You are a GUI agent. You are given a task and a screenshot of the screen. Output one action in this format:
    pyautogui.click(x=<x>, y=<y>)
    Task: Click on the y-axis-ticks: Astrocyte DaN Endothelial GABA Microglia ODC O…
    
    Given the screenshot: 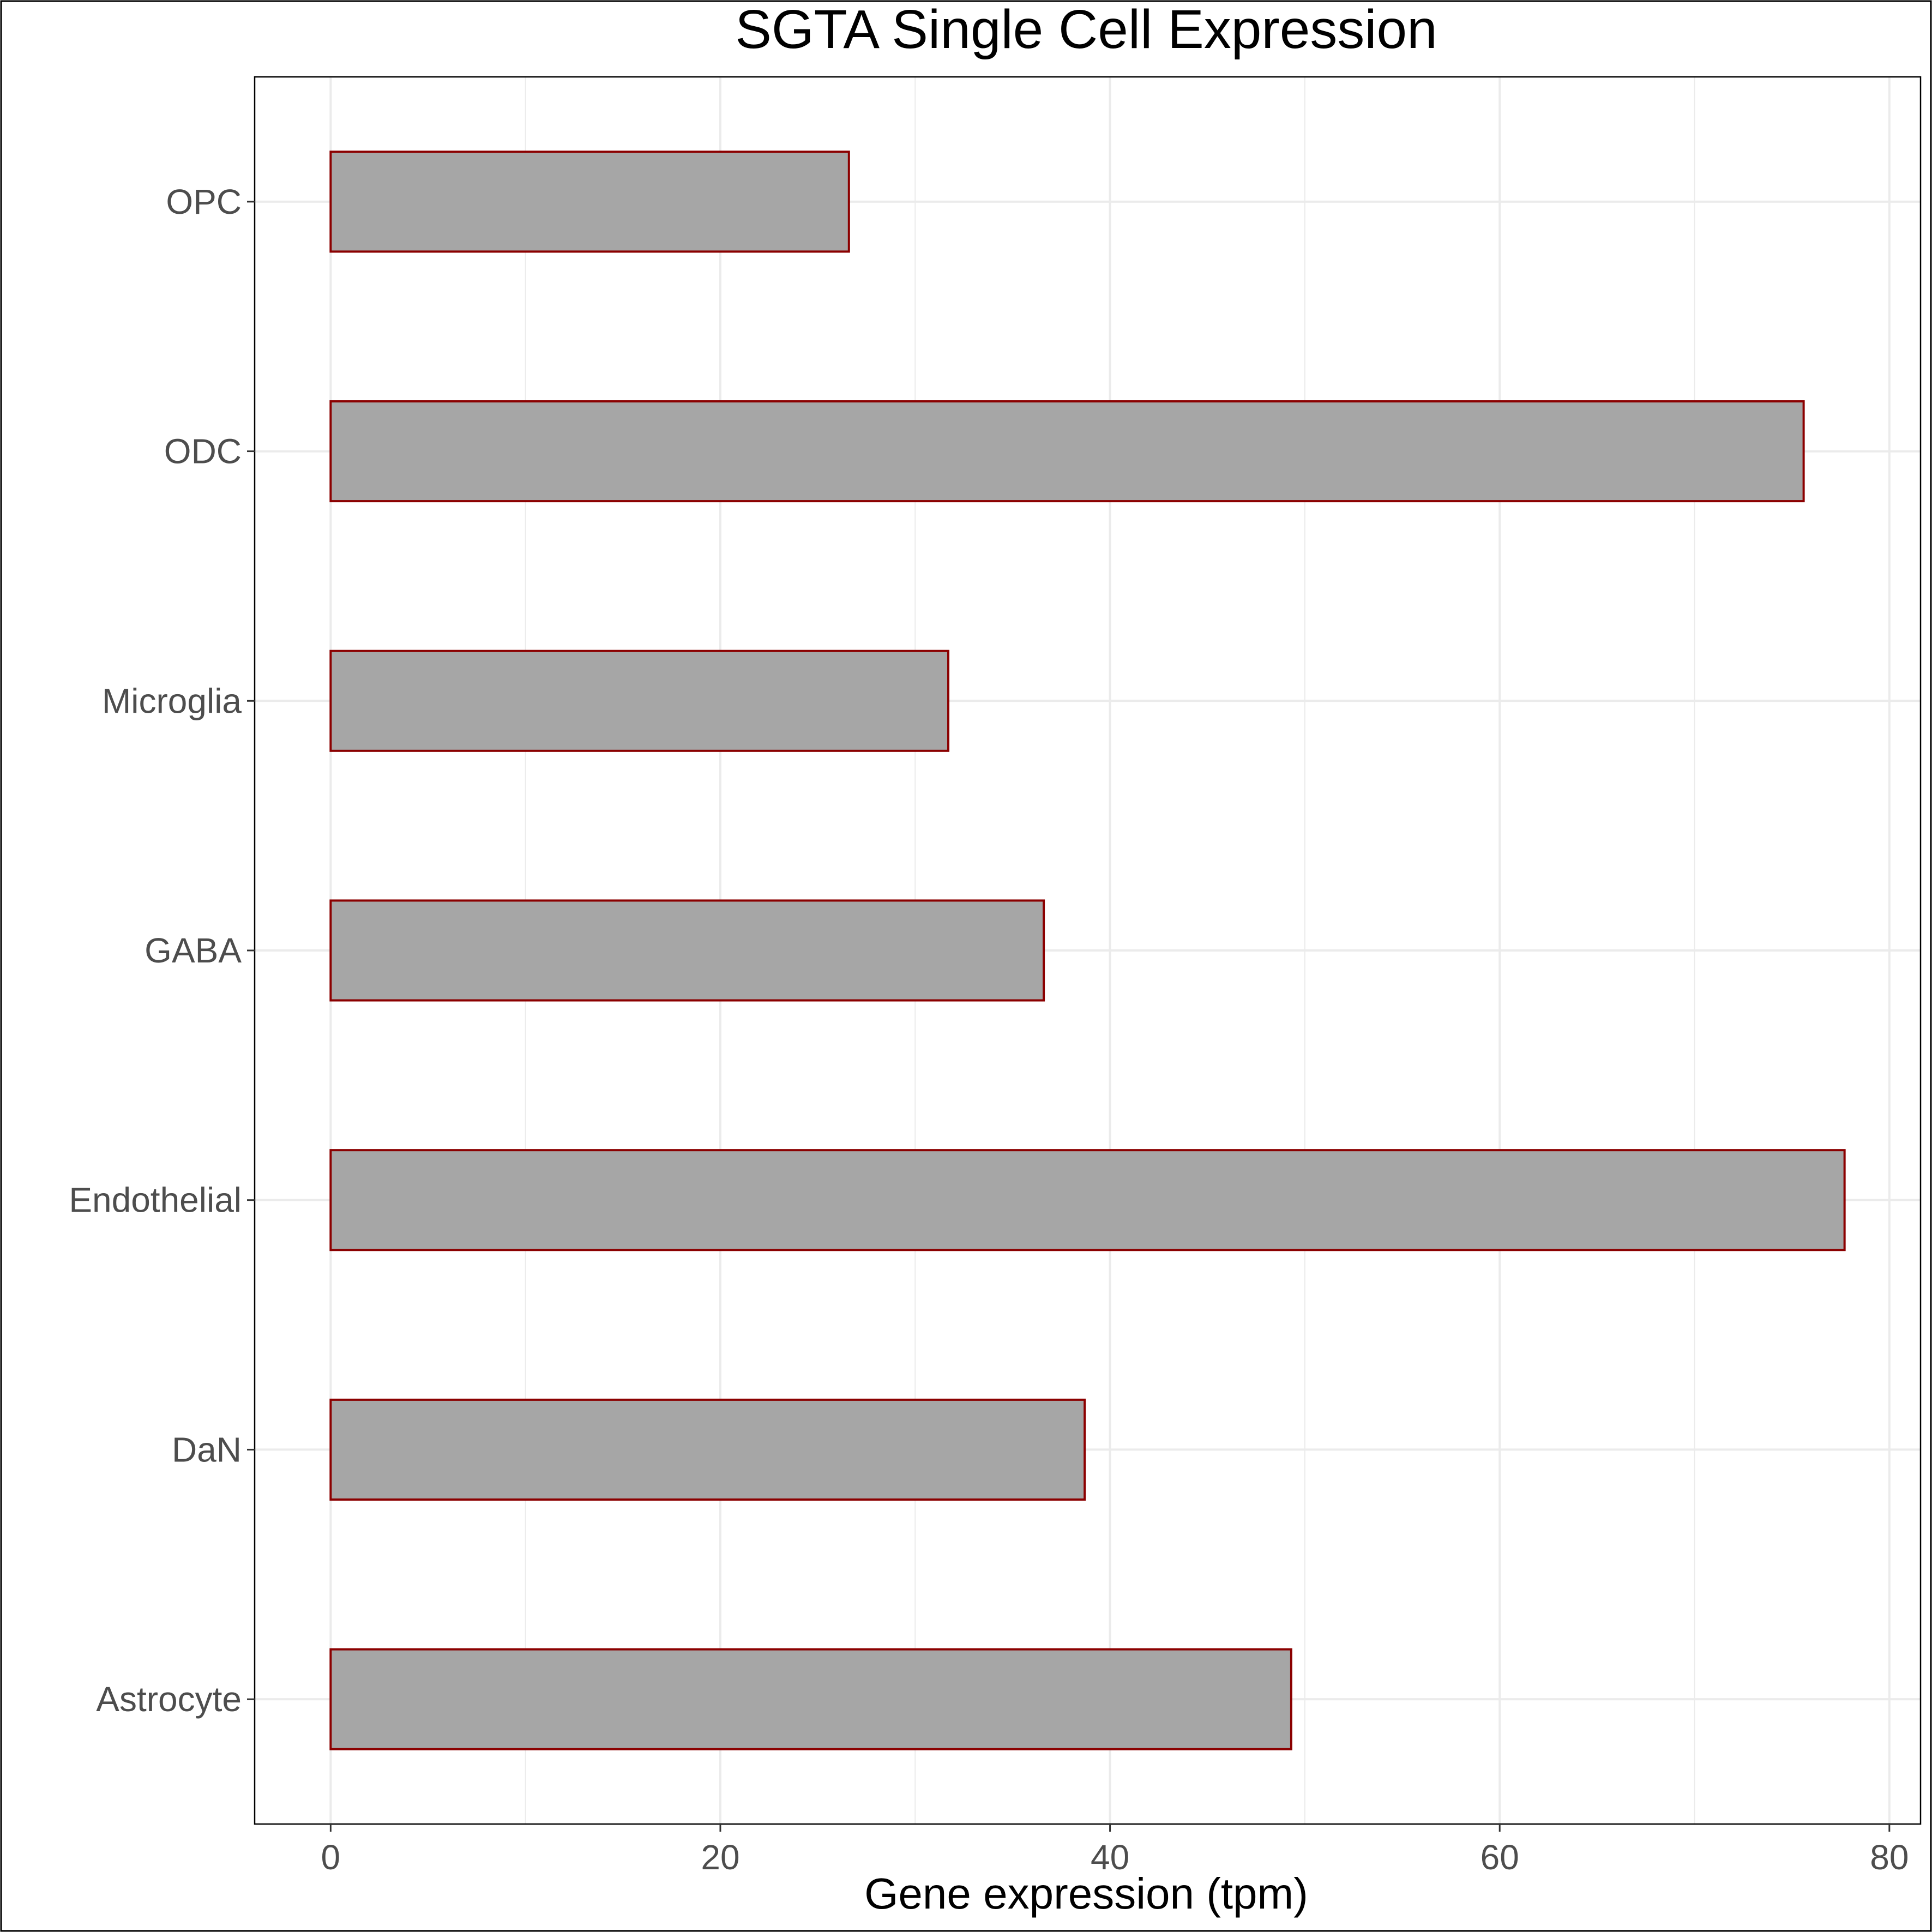 What is the action you would take?
    pyautogui.click(x=162, y=950)
    